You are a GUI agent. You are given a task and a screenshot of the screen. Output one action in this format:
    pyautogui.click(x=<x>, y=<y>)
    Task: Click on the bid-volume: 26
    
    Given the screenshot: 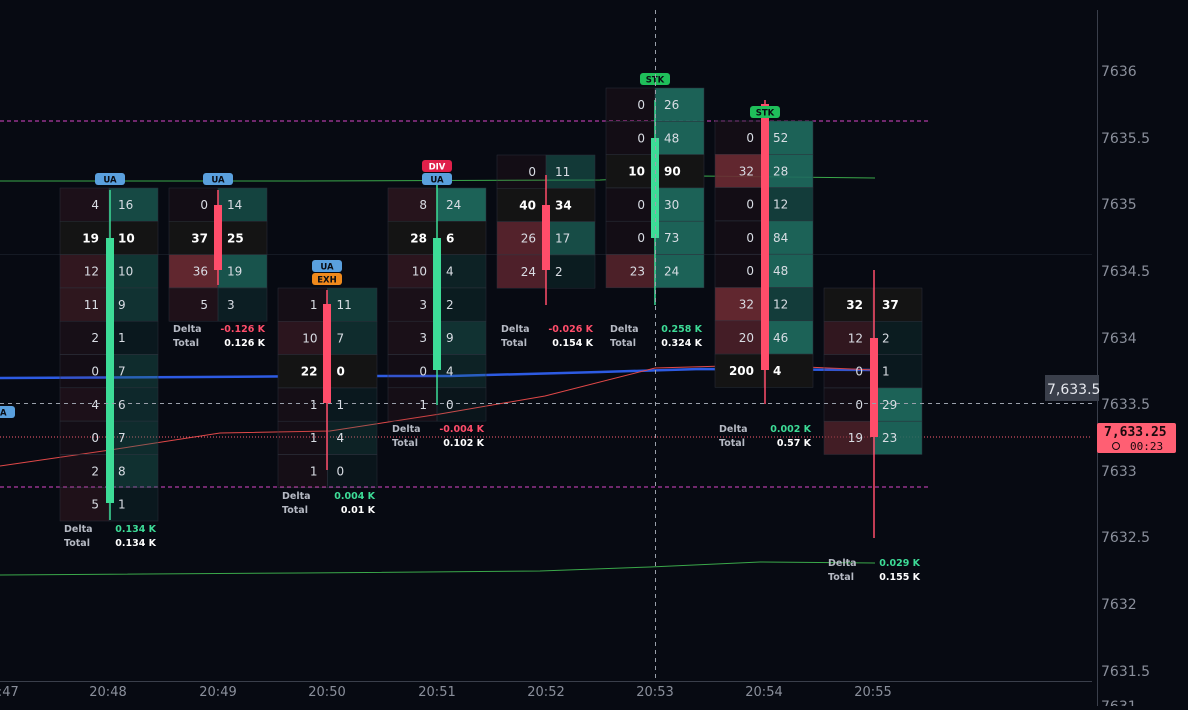 What is the action you would take?
    pyautogui.click(x=528, y=239)
    